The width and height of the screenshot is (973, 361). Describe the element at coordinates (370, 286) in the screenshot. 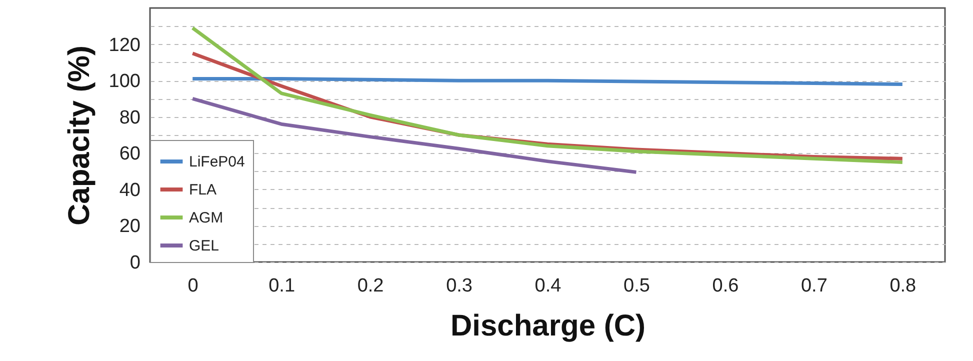

I see `x-tick-label: 0.2` at that location.